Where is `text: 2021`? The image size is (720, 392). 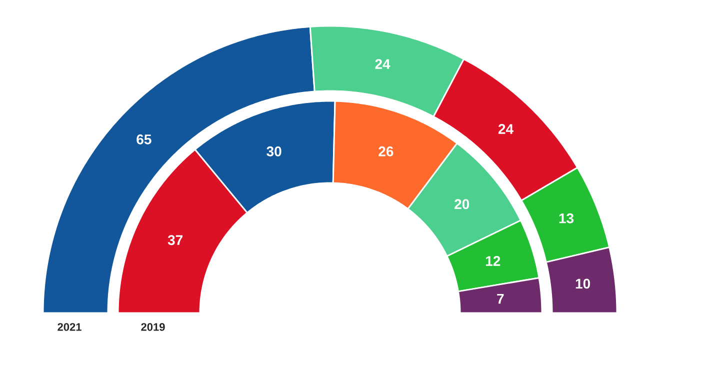
text: 2021 is located at coordinates (70, 327).